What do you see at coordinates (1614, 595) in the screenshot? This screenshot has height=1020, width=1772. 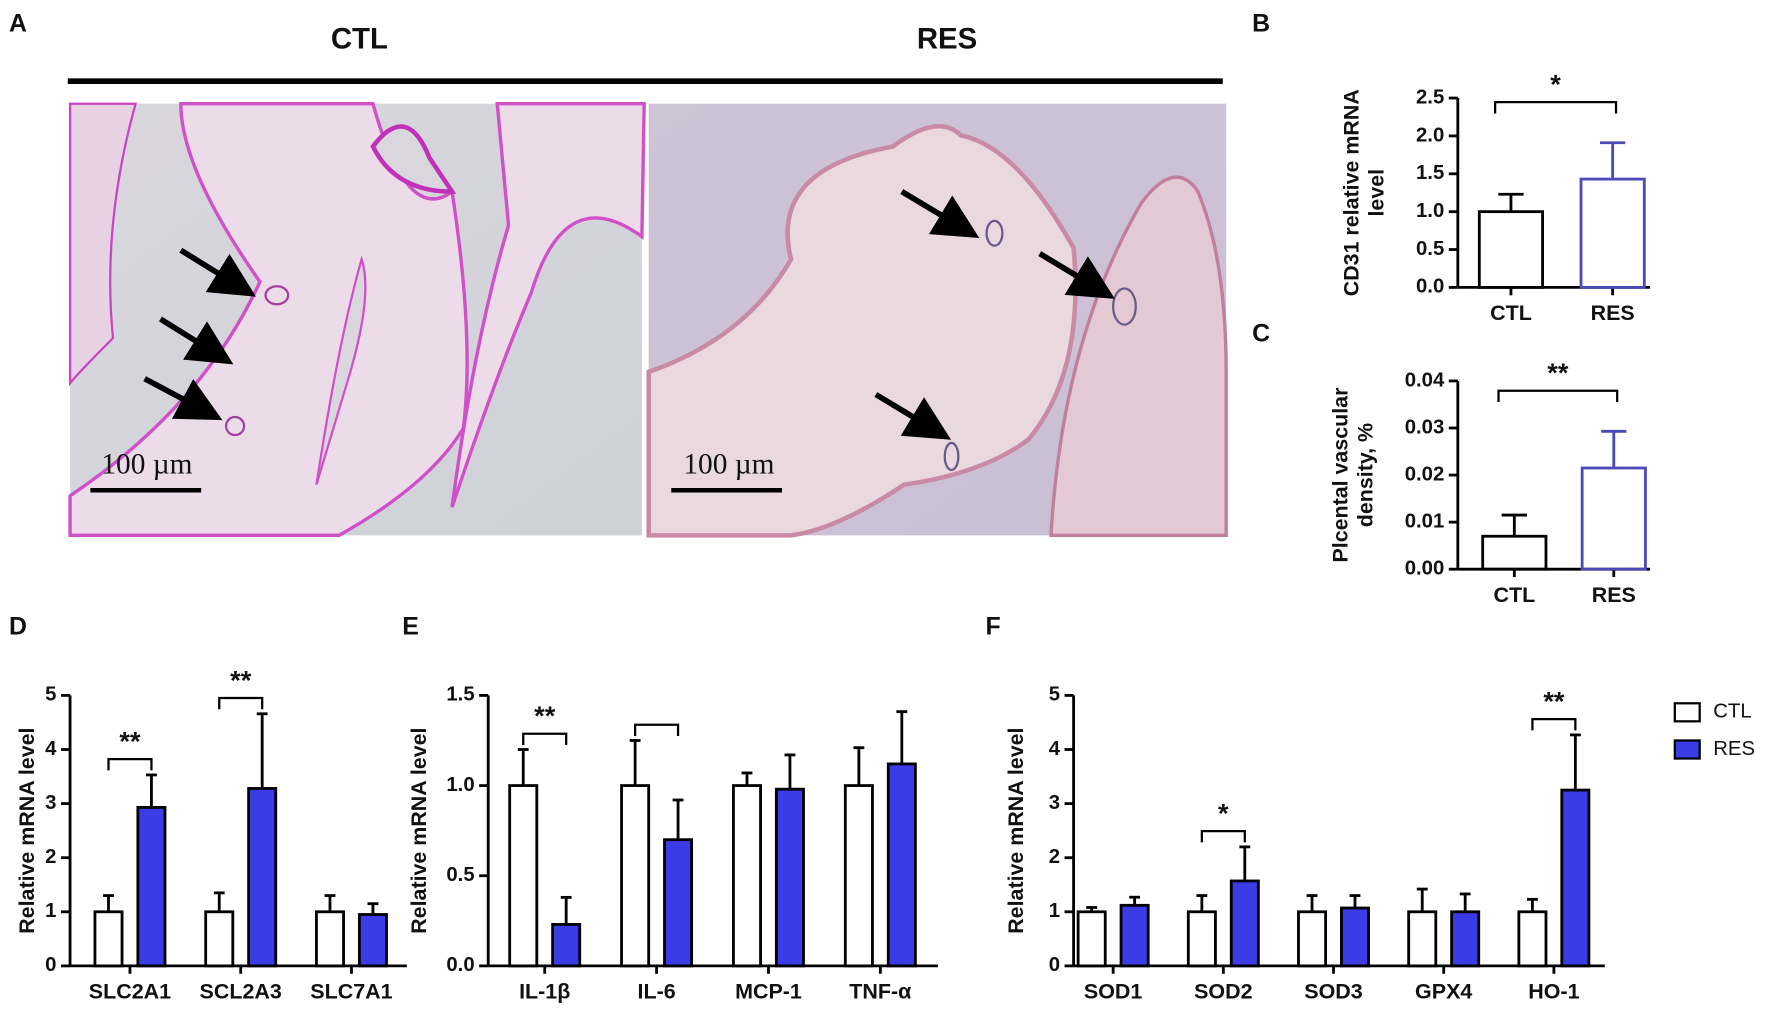 I see `x-tick-label: RES` at bounding box center [1614, 595].